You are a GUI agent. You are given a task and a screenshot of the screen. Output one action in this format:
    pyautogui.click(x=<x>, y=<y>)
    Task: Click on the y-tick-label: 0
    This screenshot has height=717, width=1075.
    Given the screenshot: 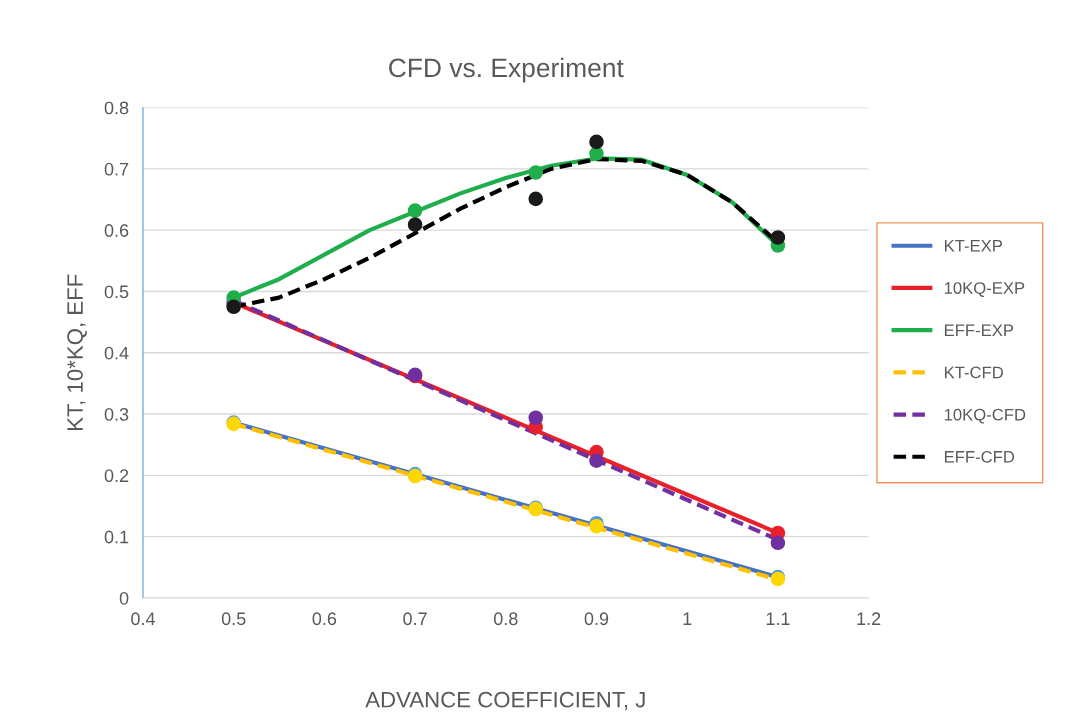 What is the action you would take?
    pyautogui.click(x=124, y=598)
    